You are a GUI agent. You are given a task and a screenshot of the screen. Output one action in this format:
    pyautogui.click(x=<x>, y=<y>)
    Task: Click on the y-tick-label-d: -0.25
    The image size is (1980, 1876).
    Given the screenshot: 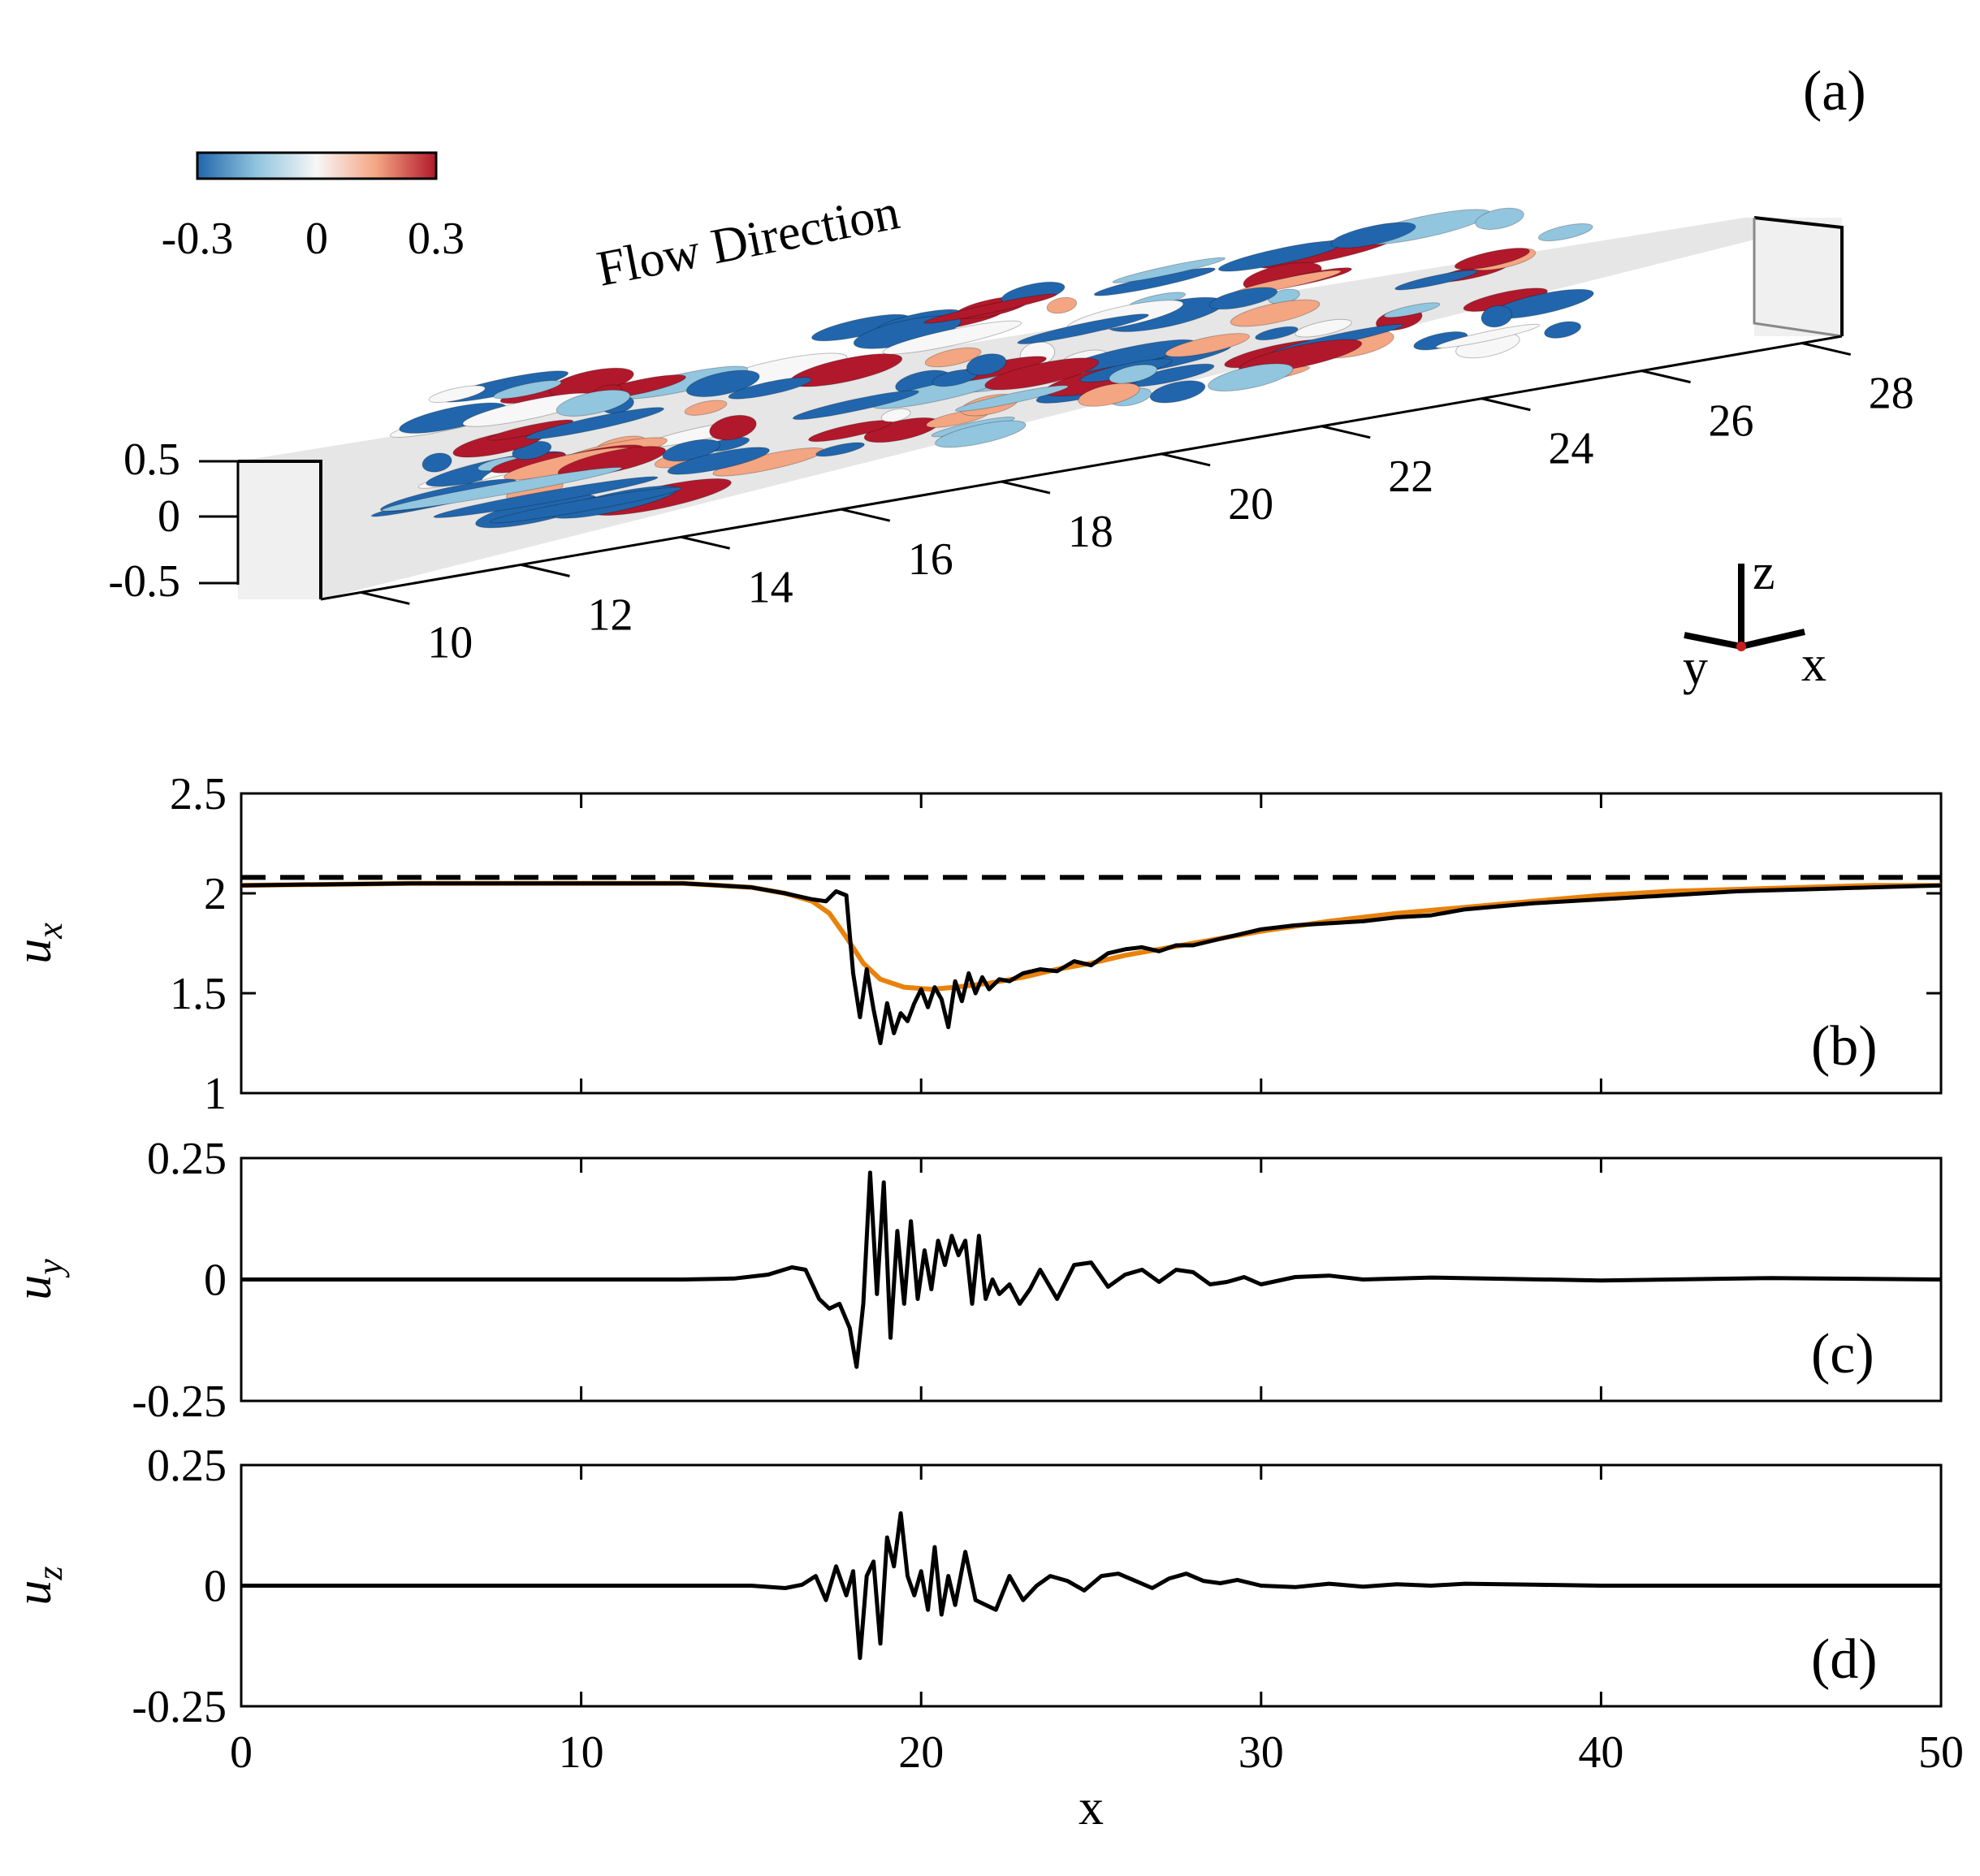 What is the action you would take?
    pyautogui.click(x=179, y=1707)
    